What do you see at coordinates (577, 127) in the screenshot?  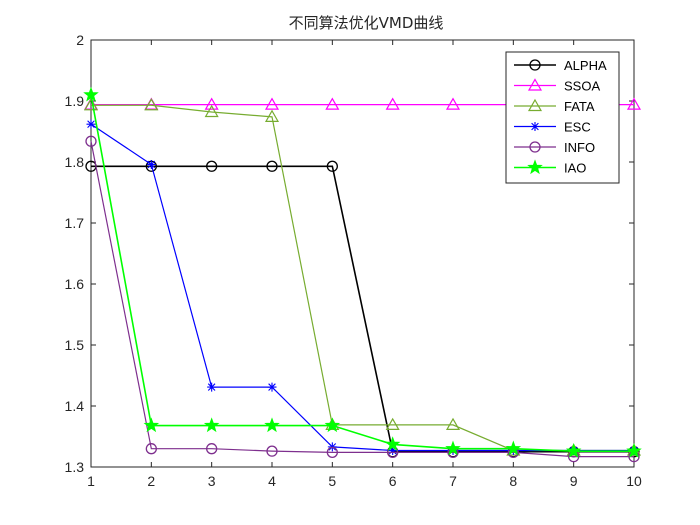 I see `legend-label-esc: ESC` at bounding box center [577, 127].